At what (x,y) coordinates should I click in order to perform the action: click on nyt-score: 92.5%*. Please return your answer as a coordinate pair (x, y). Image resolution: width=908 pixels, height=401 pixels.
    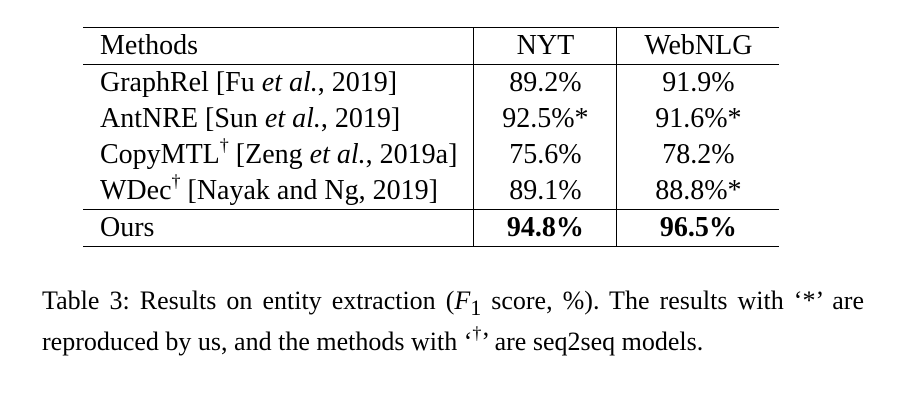
    Looking at the image, I should click on (545, 119).